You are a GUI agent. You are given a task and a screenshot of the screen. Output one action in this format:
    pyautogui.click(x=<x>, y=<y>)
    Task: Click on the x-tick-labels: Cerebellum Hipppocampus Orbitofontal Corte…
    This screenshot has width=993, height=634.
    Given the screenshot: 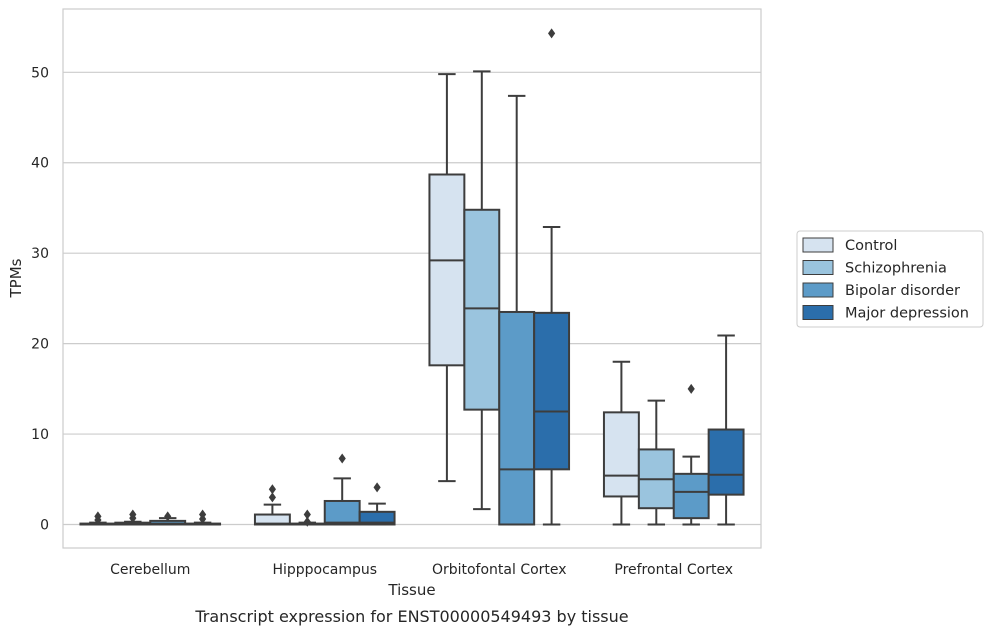 What is the action you would take?
    pyautogui.click(x=421, y=570)
    